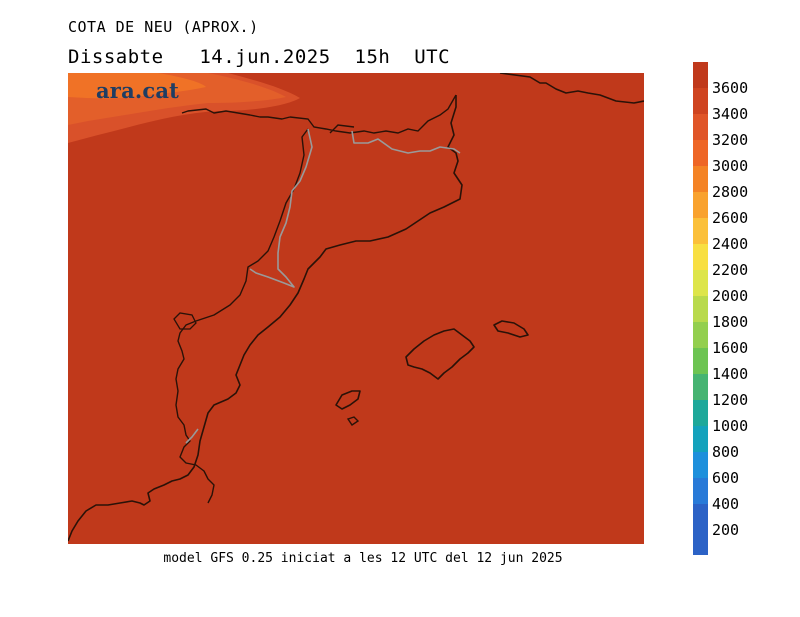  Describe the element at coordinates (730, 426) in the screenshot. I see `colorbar-label: 1000` at that location.